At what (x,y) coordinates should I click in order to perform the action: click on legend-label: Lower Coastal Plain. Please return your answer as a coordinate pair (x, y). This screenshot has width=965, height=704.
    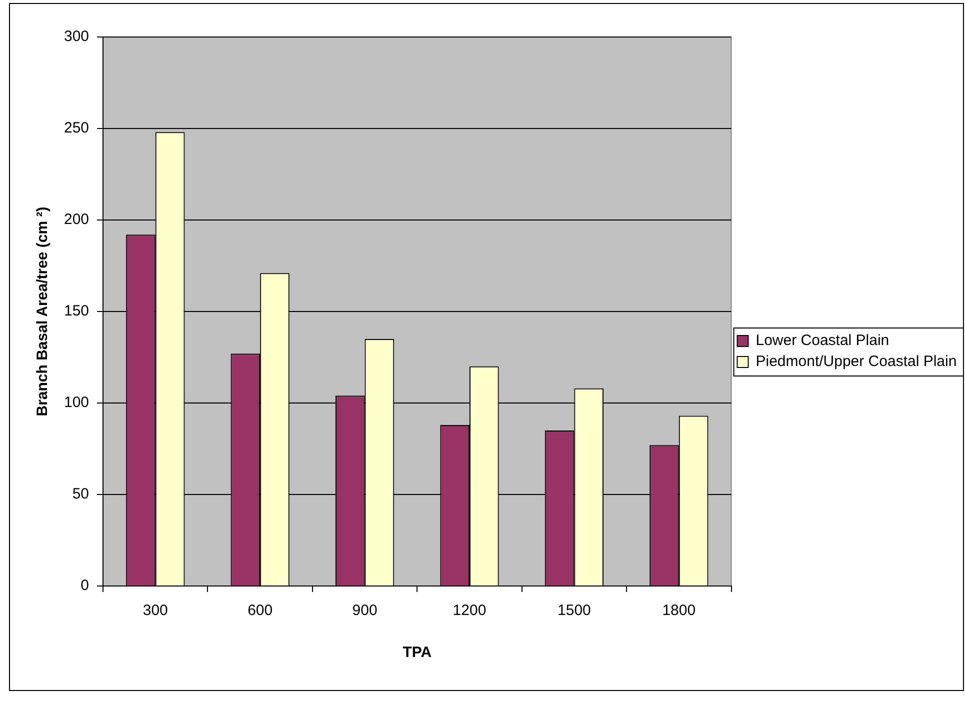
    Looking at the image, I should click on (823, 341).